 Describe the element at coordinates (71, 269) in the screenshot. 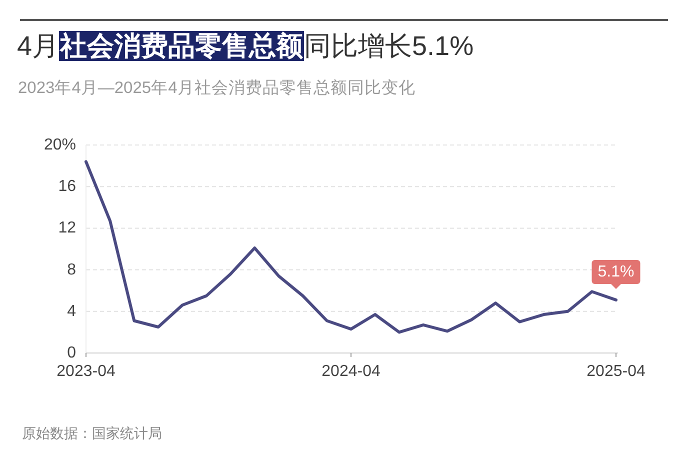

I see `y-tick-label: 8` at that location.